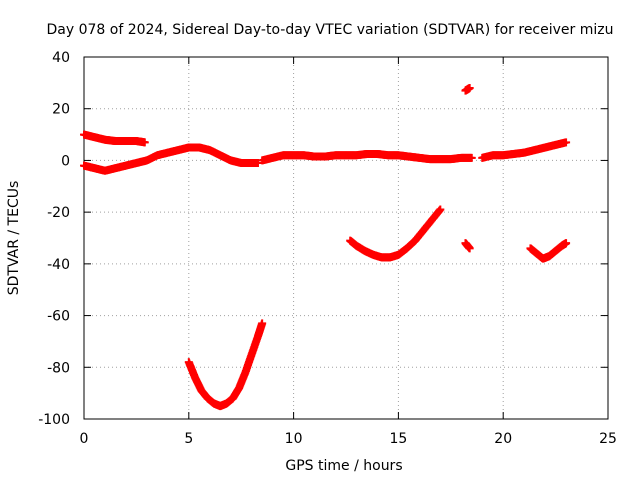 The width and height of the screenshot is (640, 480). Describe the element at coordinates (398, 439) in the screenshot. I see `x-tick-label: 15` at that location.